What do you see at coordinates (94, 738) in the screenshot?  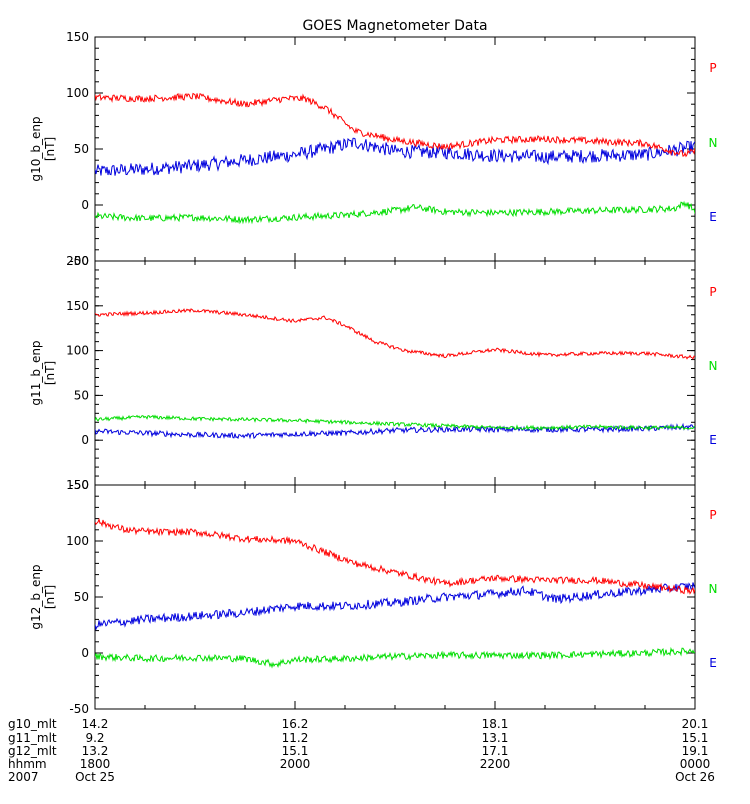 I see `footer-value: 9.2` at bounding box center [94, 738].